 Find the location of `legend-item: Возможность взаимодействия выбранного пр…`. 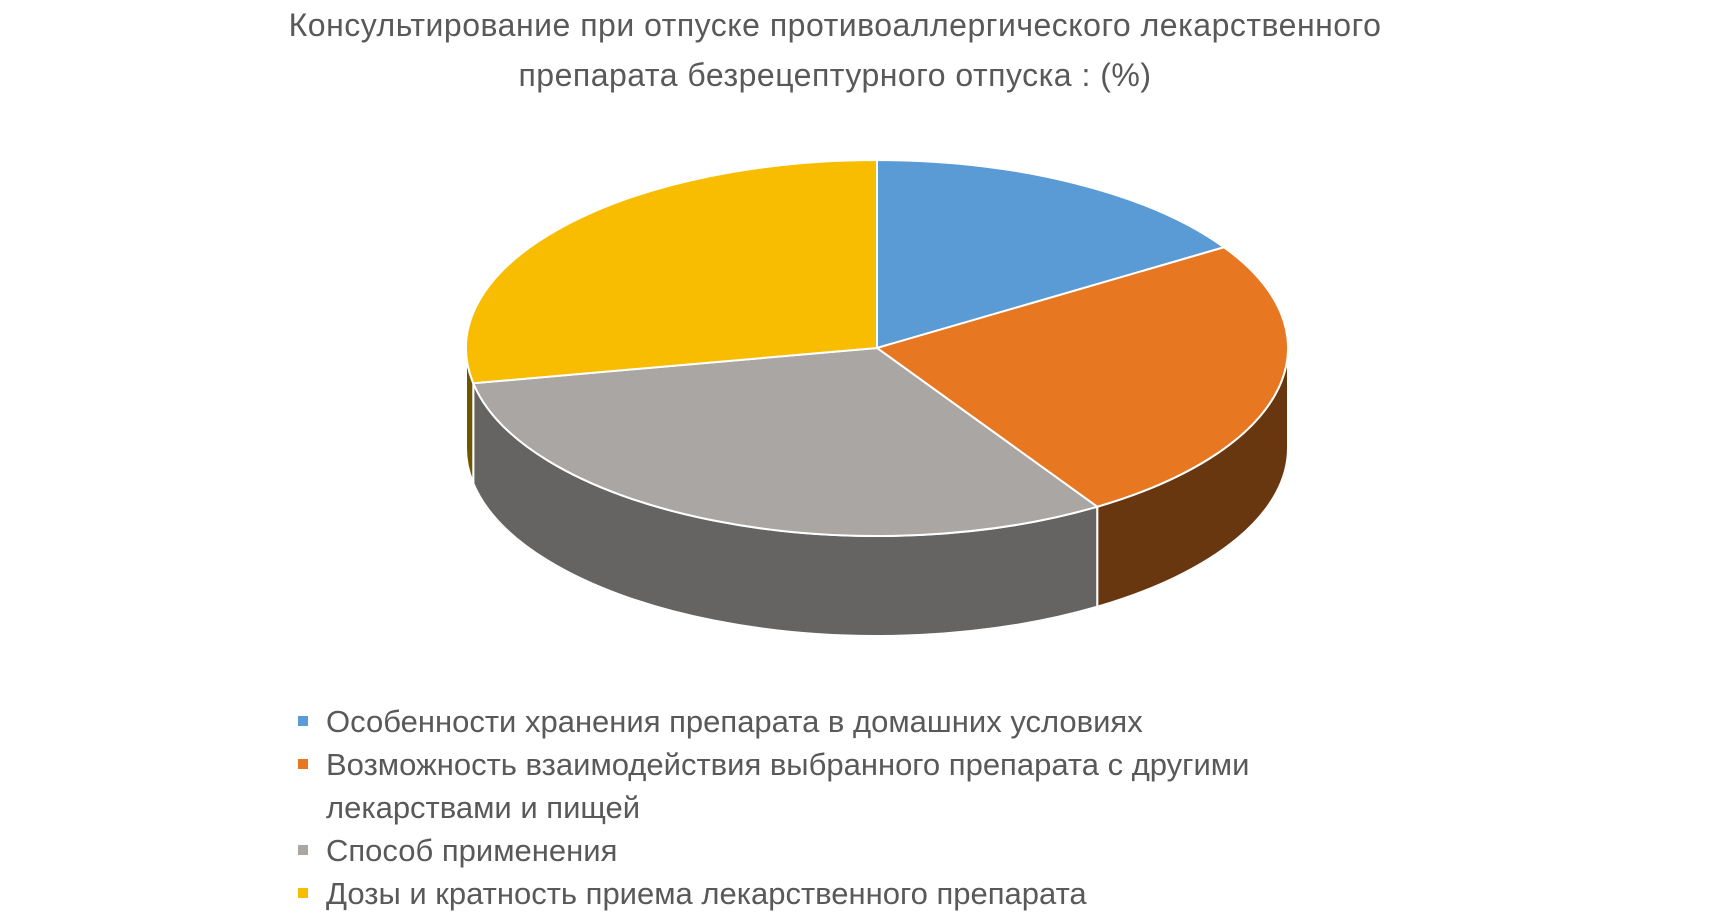

legend-item: Возможность взаимодействия выбранного пр… is located at coordinates (858, 786).